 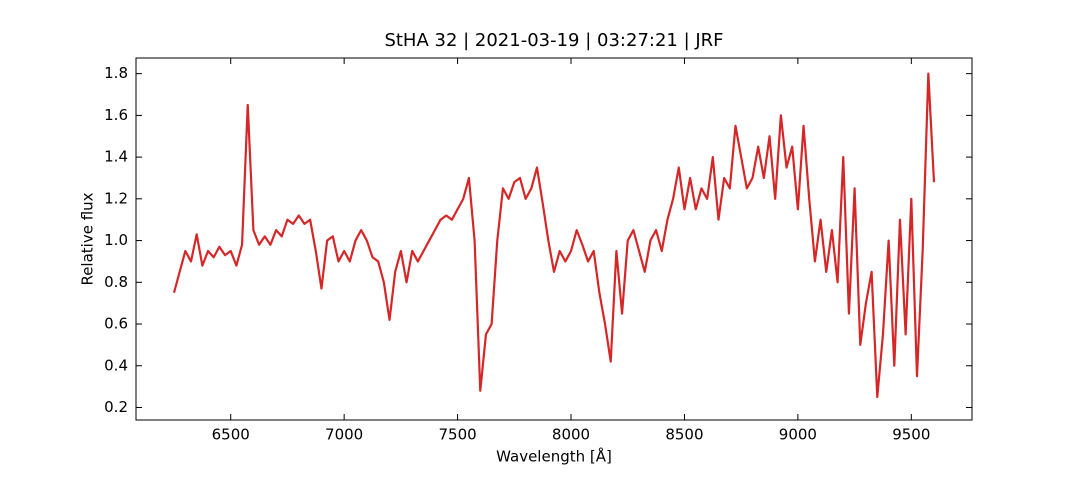 I want to click on x-tick-label: 8500, so click(x=684, y=435).